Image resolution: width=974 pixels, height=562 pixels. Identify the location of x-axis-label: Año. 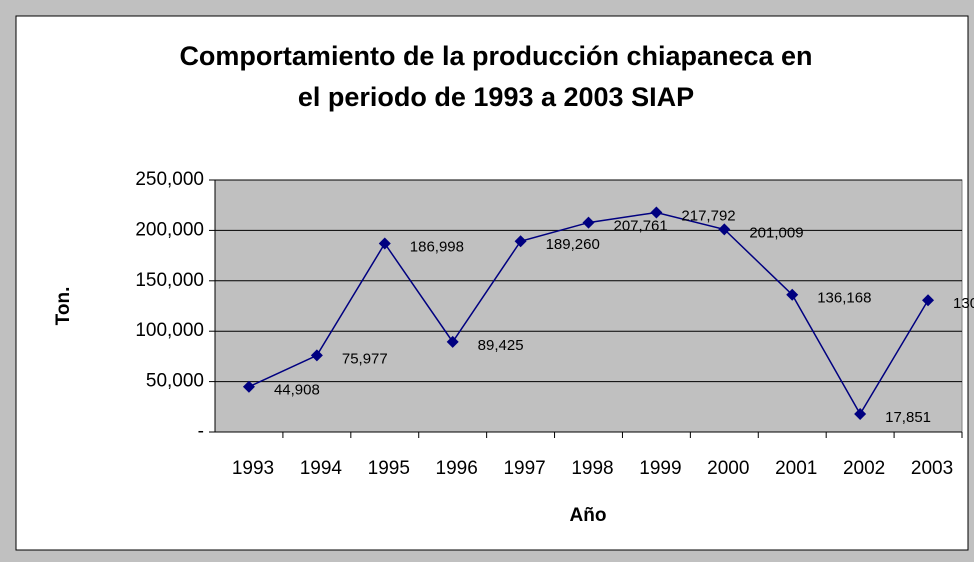
(588, 515).